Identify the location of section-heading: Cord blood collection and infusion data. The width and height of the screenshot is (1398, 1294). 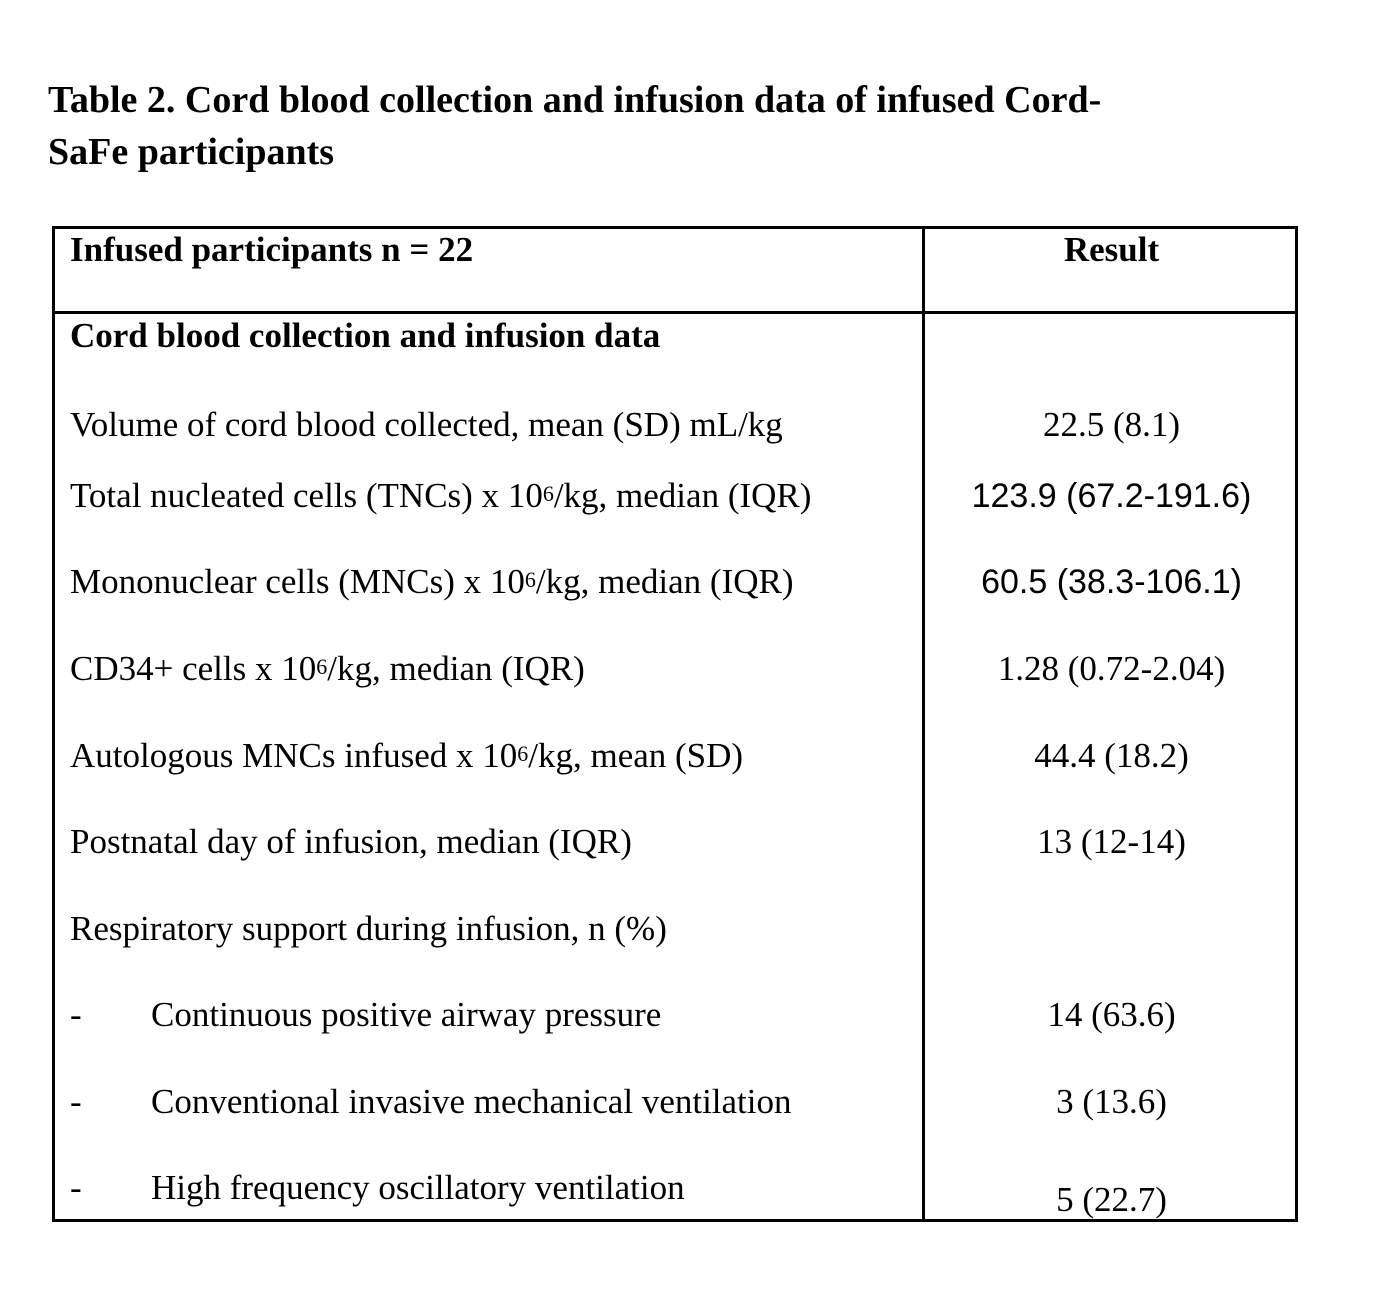
(365, 335).